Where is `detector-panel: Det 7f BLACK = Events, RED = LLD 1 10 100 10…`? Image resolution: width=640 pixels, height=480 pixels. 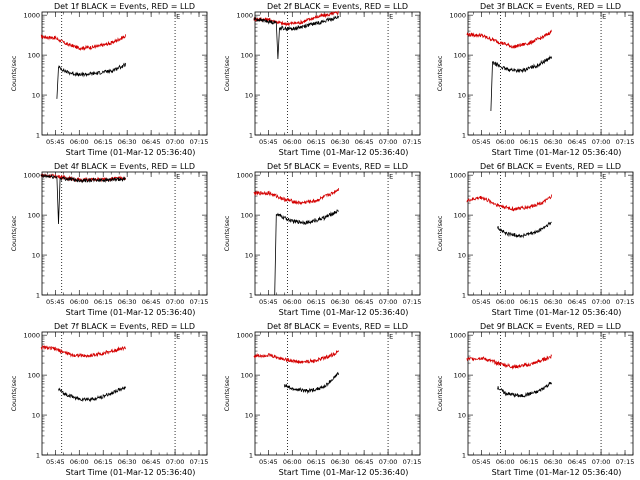 detector-panel: Det 7f BLACK = Events, RED = LLD 1 10 100 10… is located at coordinates (106, 400).